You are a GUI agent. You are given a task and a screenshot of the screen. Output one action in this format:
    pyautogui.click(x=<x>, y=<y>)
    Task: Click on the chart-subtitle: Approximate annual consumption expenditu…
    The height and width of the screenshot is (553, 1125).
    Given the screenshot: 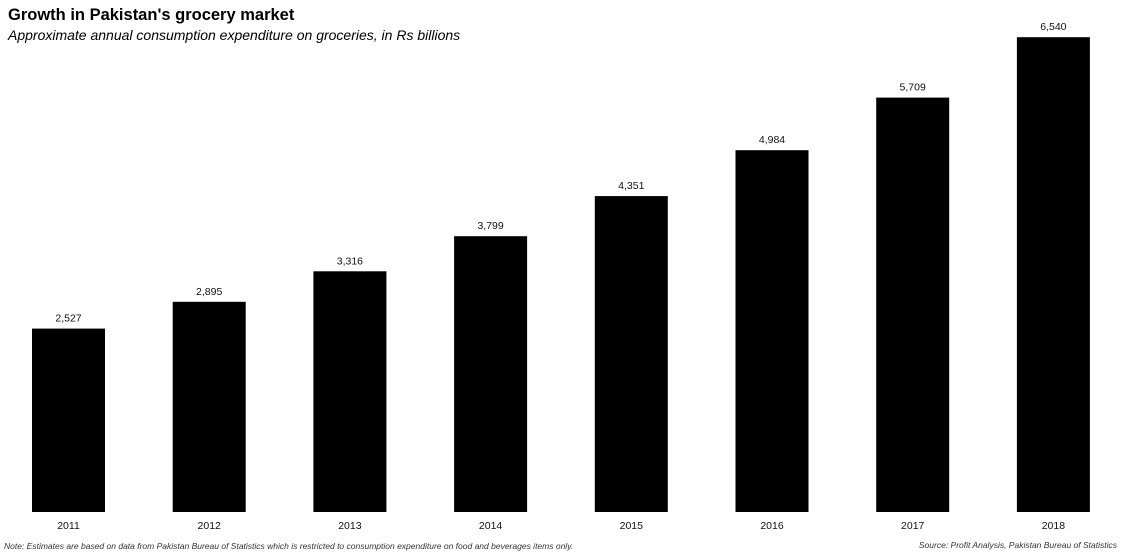 What is the action you would take?
    pyautogui.click(x=234, y=35)
    